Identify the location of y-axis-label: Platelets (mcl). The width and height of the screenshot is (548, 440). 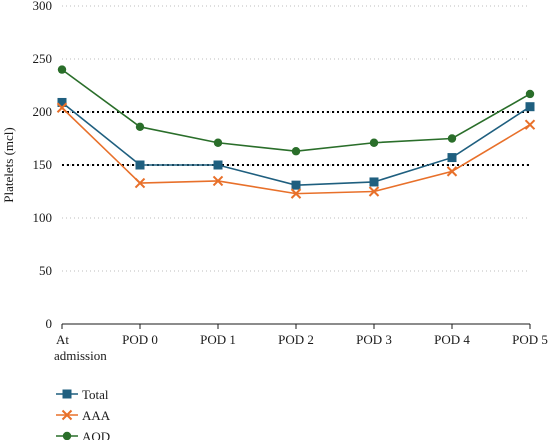
(8, 164).